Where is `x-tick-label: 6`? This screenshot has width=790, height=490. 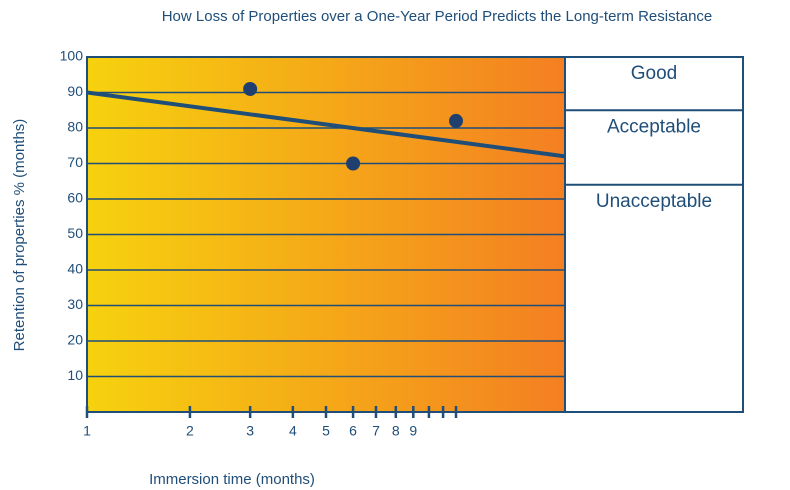 x-tick-label: 6 is located at coordinates (353, 431).